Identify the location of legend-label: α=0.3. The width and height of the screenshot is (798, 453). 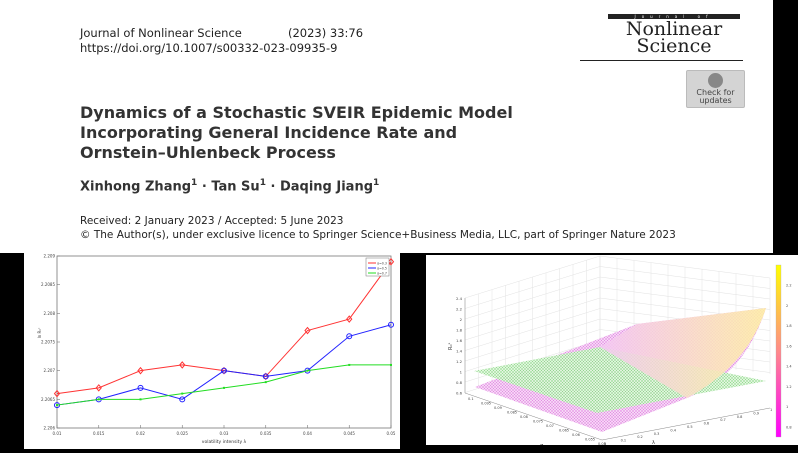
(382, 263).